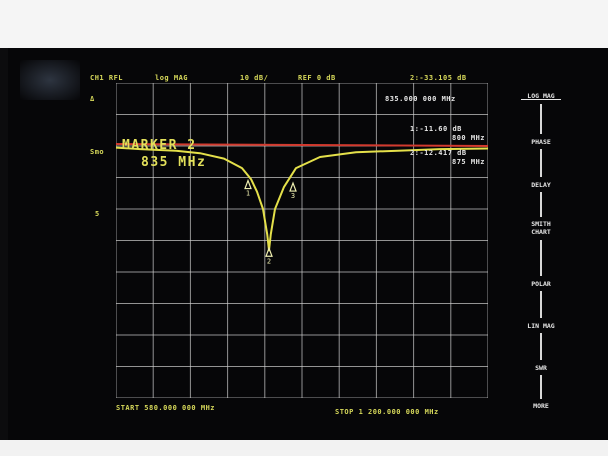  What do you see at coordinates (541, 284) in the screenshot?
I see `softkey-polar: POLAR` at bounding box center [541, 284].